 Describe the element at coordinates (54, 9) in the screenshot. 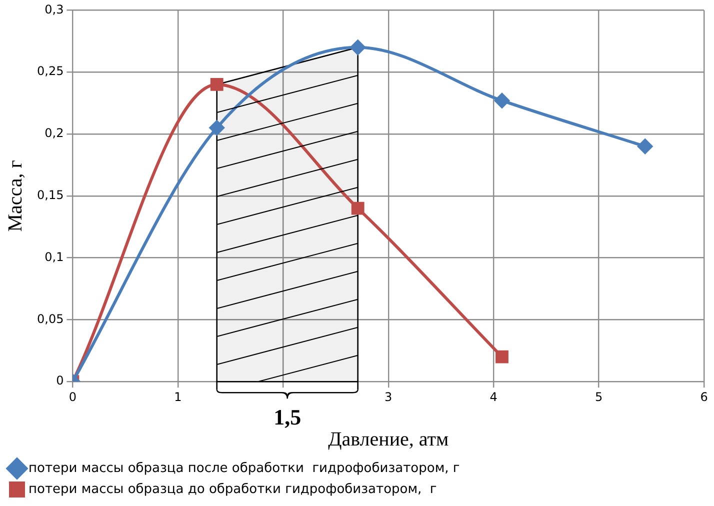

I see `y-tick-label: 0,3` at that location.